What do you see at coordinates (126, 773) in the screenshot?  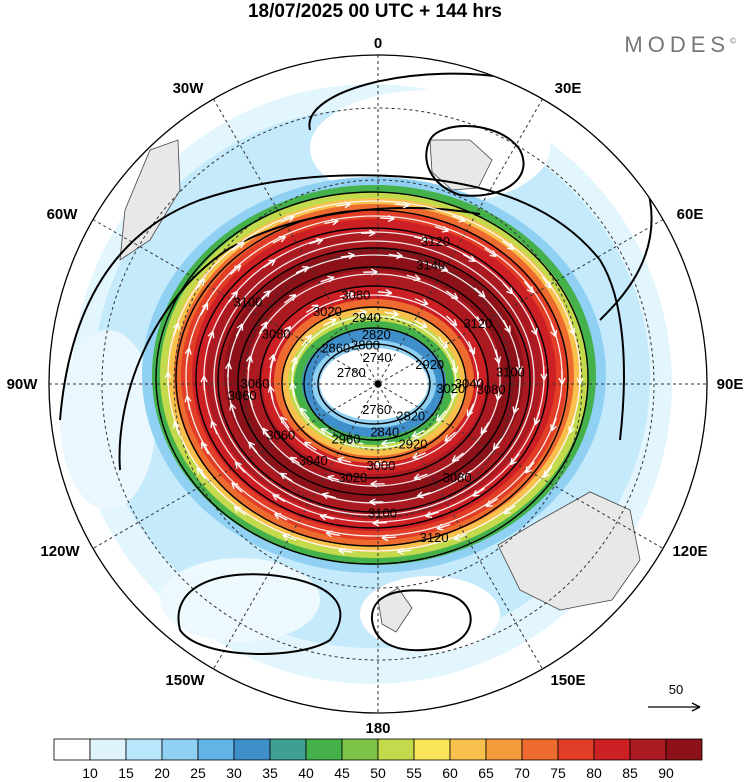 I see `colorbar-tick-label: 15` at bounding box center [126, 773].